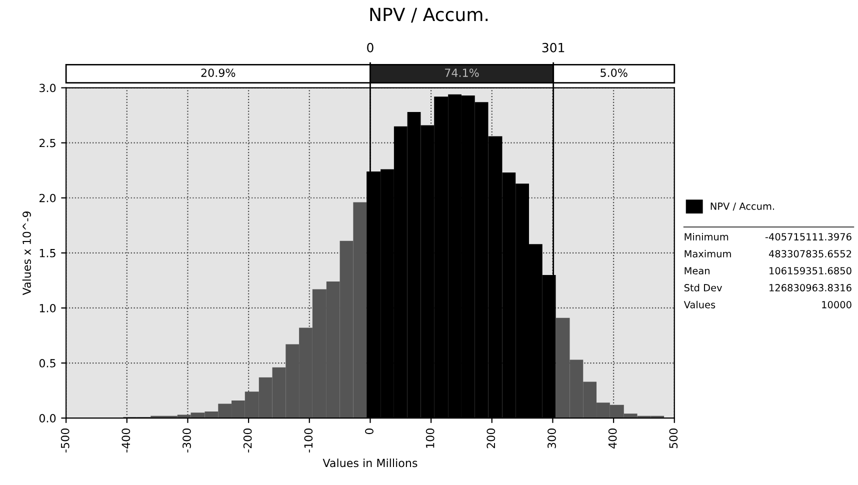  I want to click on x-tick-label: -200, so click(247, 440).